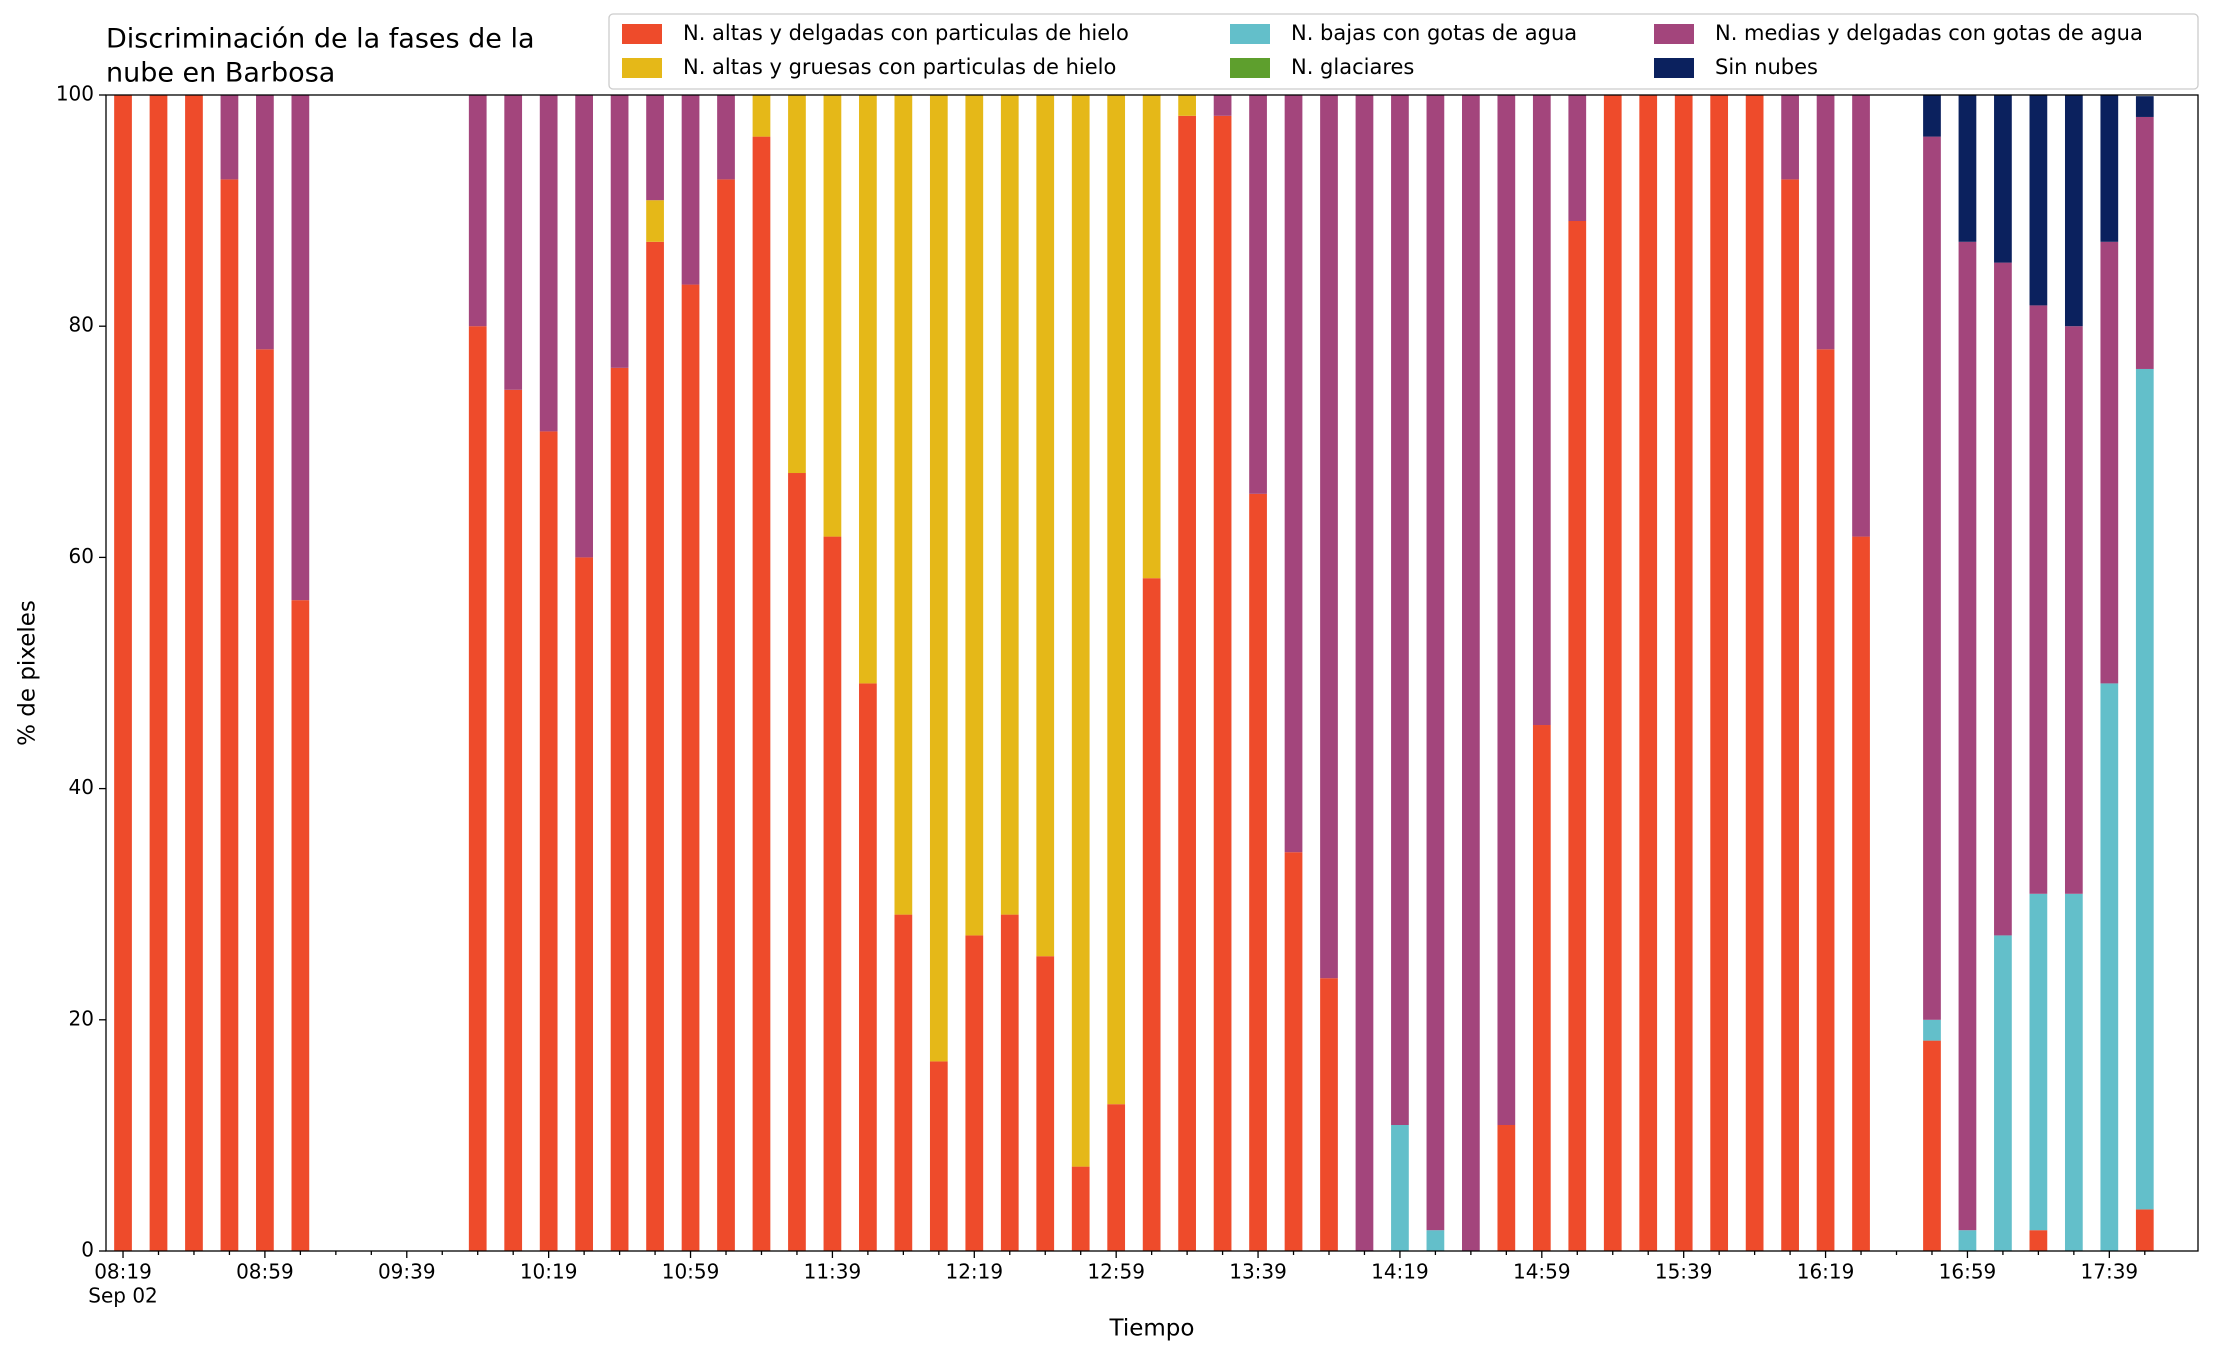 The width and height of the screenshot is (2216, 1355). What do you see at coordinates (974, 1272) in the screenshot?
I see `x-tick-label: 12:19` at bounding box center [974, 1272].